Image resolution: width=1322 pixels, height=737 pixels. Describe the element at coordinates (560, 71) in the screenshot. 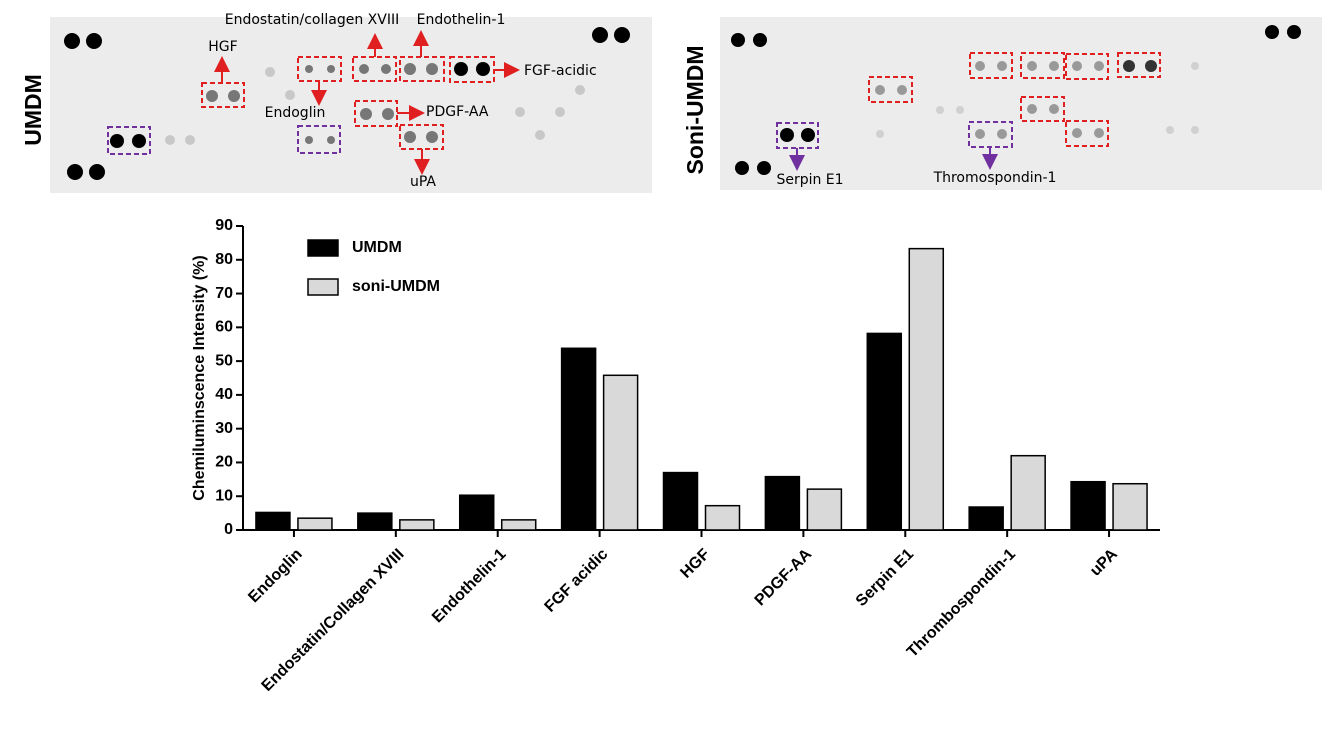

I see `blot-label: FGF-acidic` at that location.